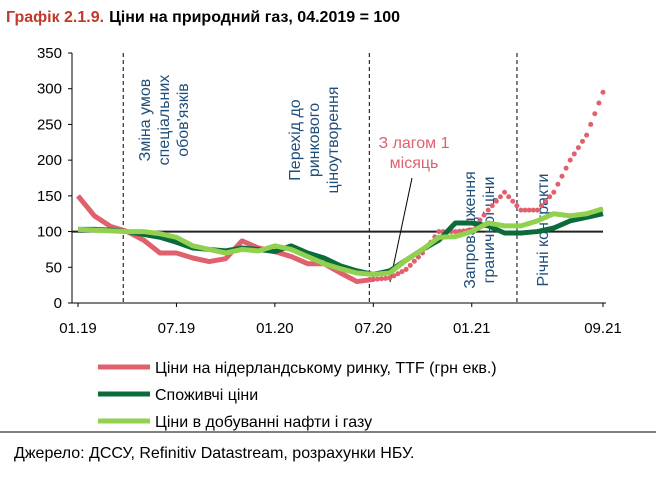  I want to click on annotation: Зміна умов спеціальних обов'язків, so click(164, 120).